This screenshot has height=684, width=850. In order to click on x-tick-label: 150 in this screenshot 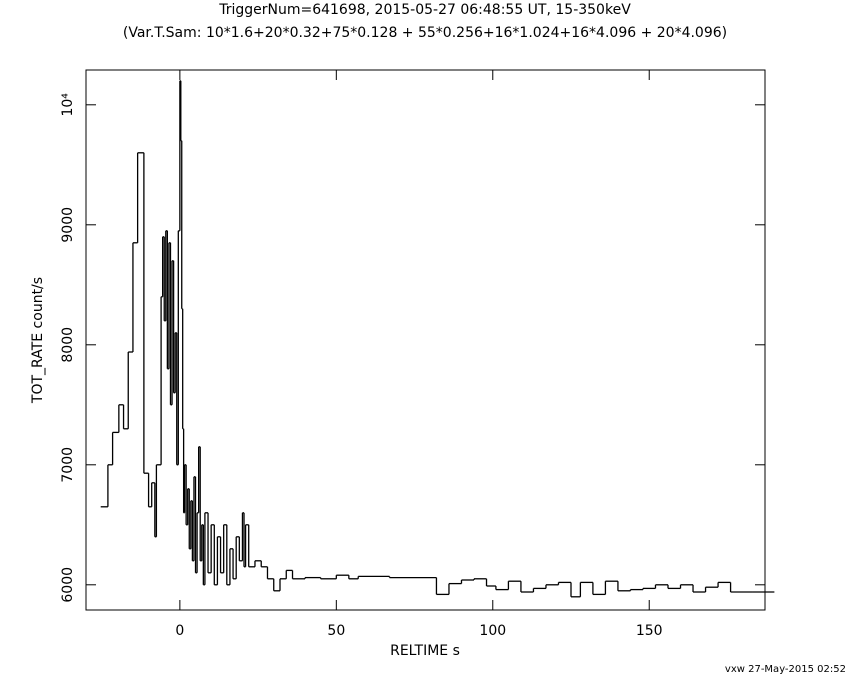, I will do `click(649, 631)`.